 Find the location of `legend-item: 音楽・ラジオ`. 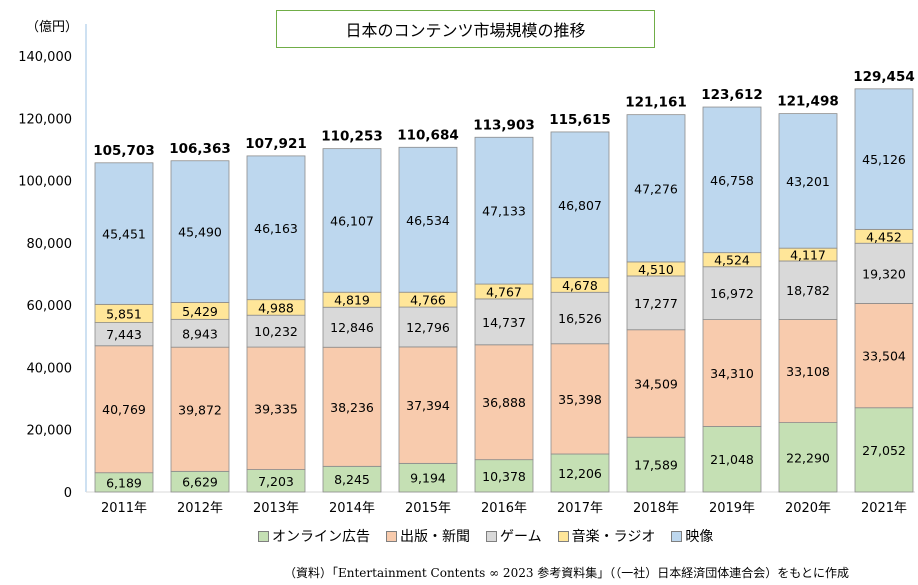

legend-item: 音楽・ラジオ is located at coordinates (606, 536).